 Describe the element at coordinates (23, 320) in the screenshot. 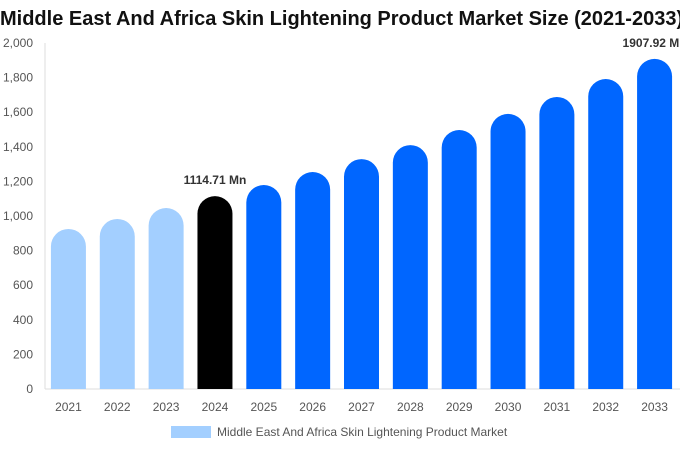

I see `y-tick-label: 400` at that location.